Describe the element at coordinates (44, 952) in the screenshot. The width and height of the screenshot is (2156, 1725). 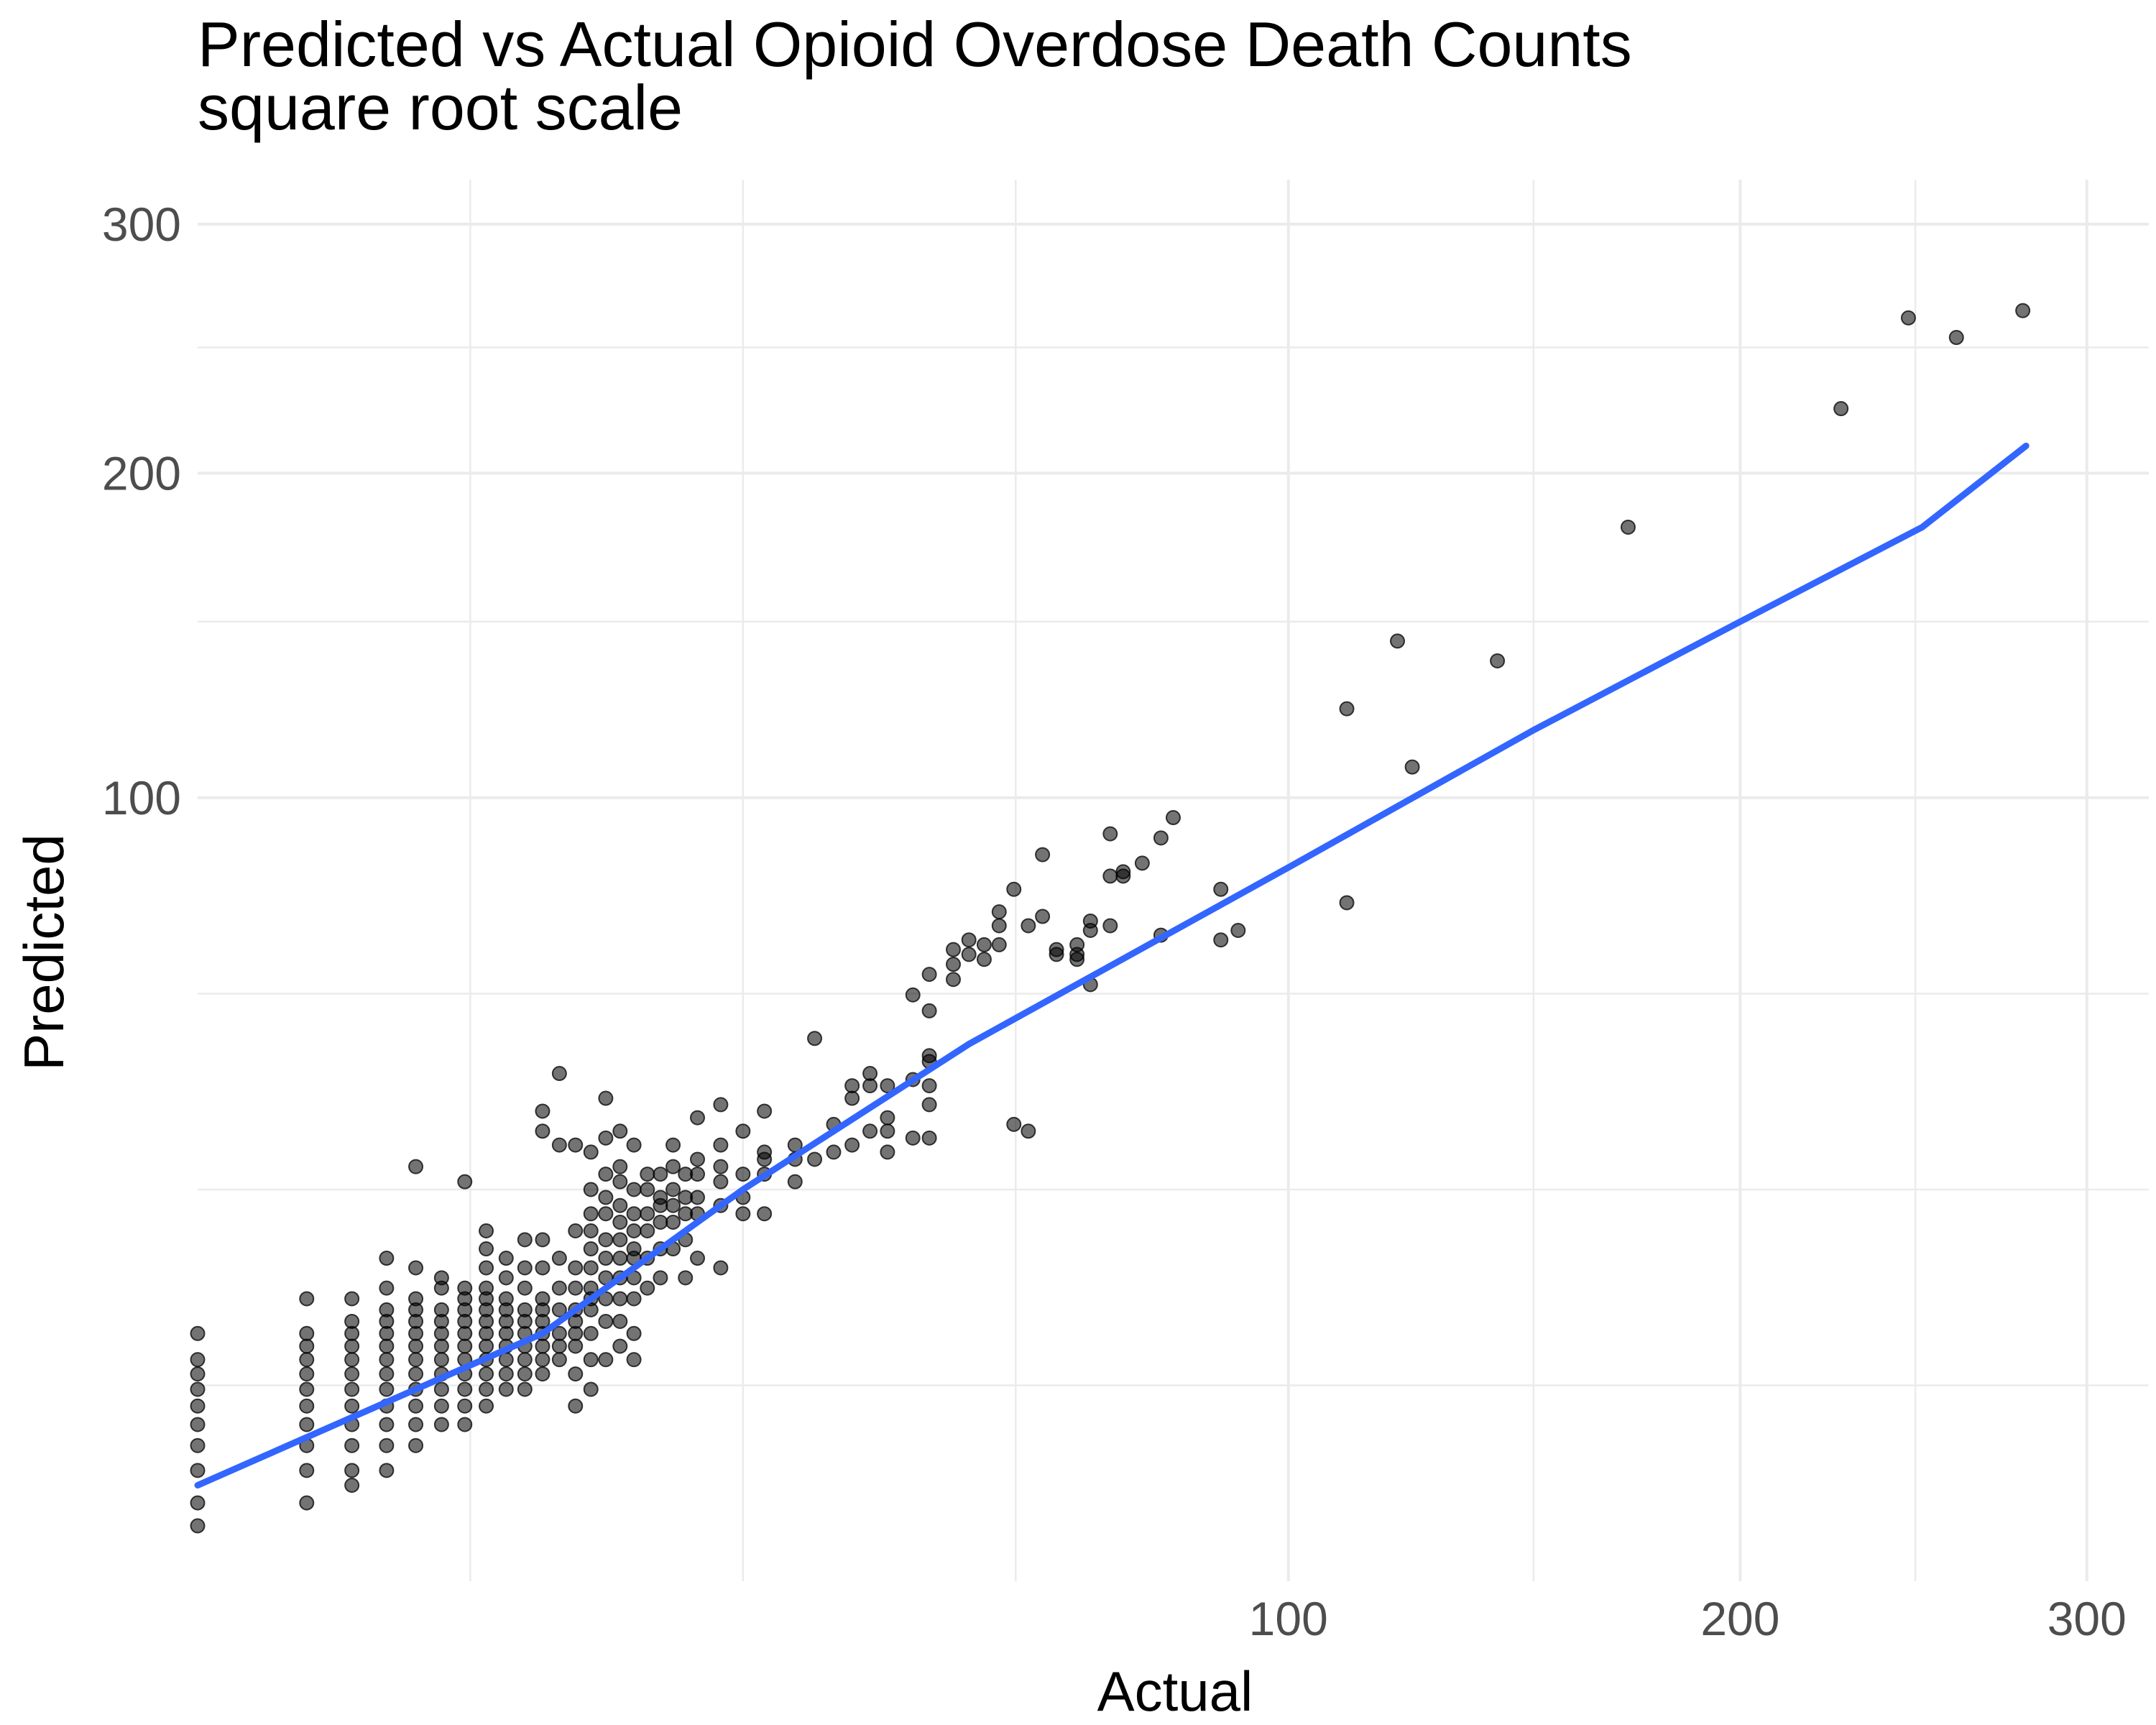
I see `y-axis-title: Predicted` at that location.